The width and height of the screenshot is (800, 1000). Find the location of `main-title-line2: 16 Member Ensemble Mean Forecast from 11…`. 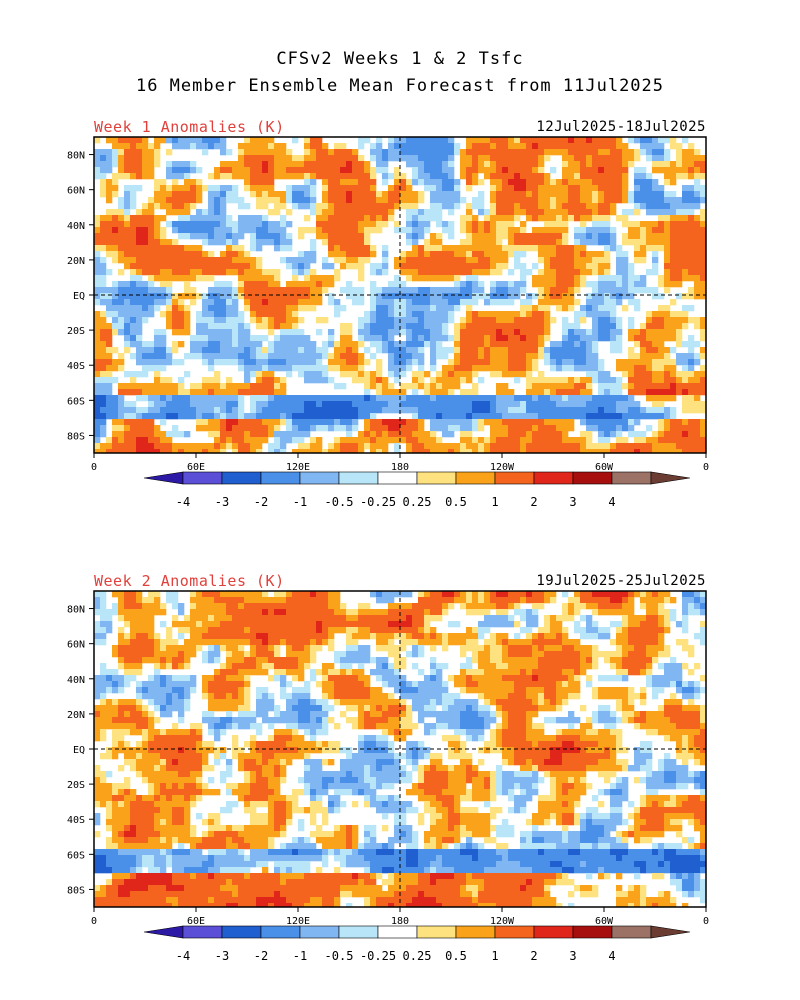

main-title-line2: 16 Member Ensemble Mean Forecast from 11… is located at coordinates (400, 86).